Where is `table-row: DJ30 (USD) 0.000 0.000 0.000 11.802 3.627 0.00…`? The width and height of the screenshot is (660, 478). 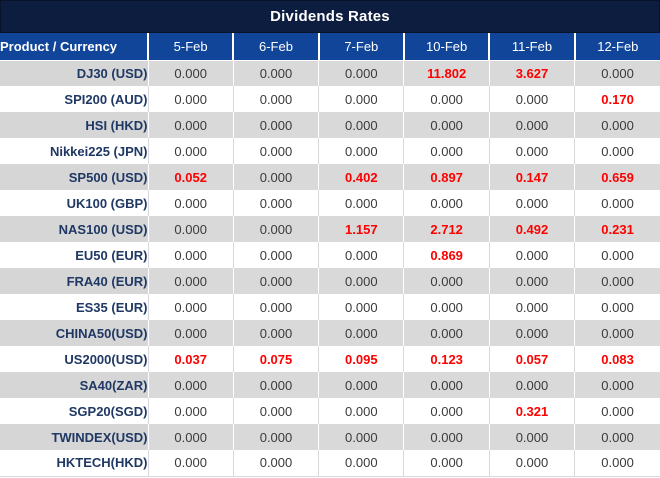
table-row: DJ30 (USD) 0.000 0.000 0.000 11.802 3.627 0.00… is located at coordinates (330, 73).